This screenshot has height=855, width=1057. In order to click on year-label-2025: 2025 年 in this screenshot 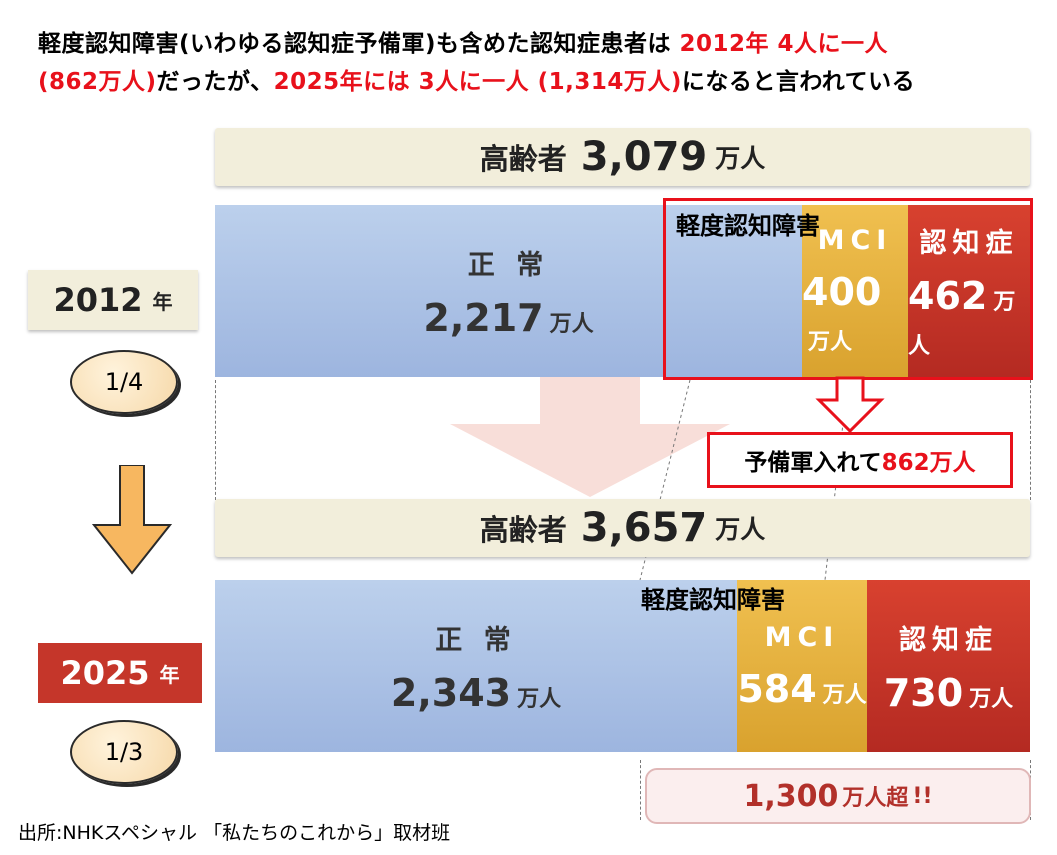, I will do `click(120, 673)`.